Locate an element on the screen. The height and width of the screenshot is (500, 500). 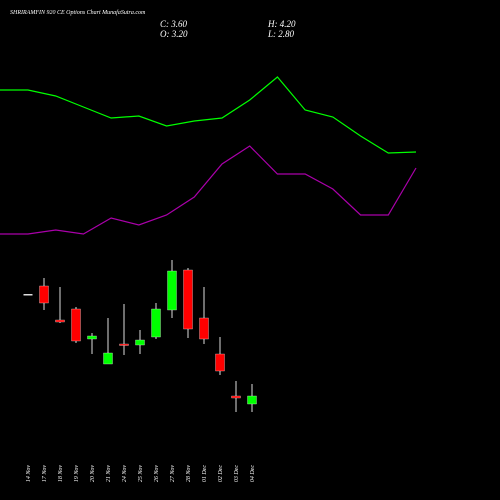
x-tick-label: 17 Nov is located at coordinates (45, 474).